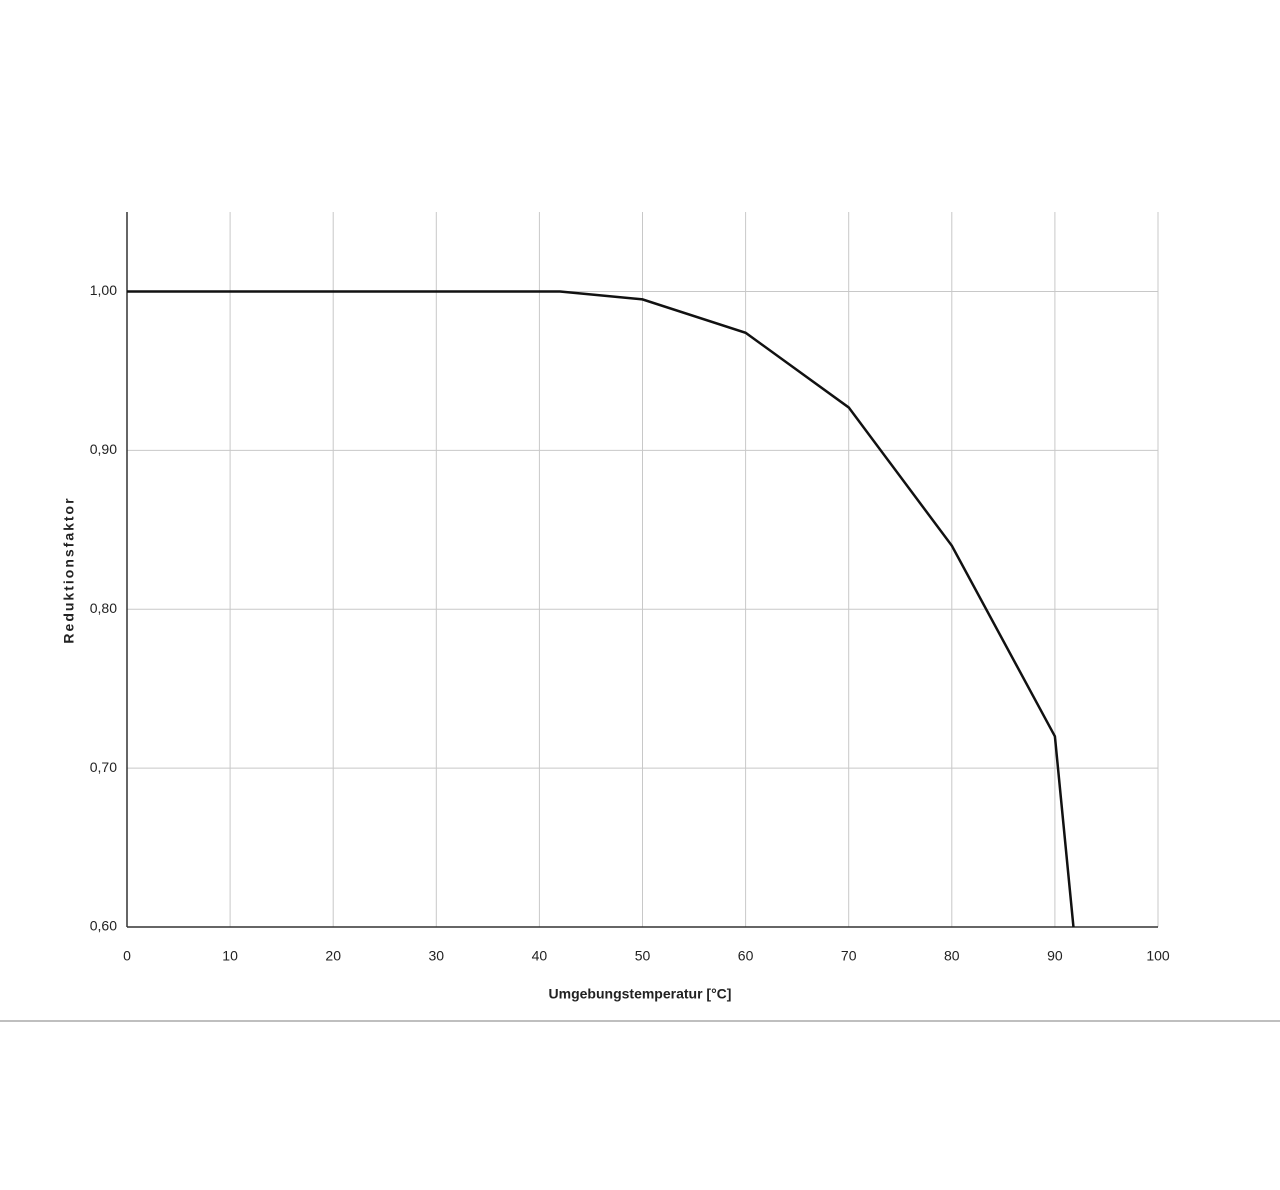 This screenshot has height=1190, width=1280. I want to click on y-axis-label: Reduktionsfaktor, so click(69, 569).